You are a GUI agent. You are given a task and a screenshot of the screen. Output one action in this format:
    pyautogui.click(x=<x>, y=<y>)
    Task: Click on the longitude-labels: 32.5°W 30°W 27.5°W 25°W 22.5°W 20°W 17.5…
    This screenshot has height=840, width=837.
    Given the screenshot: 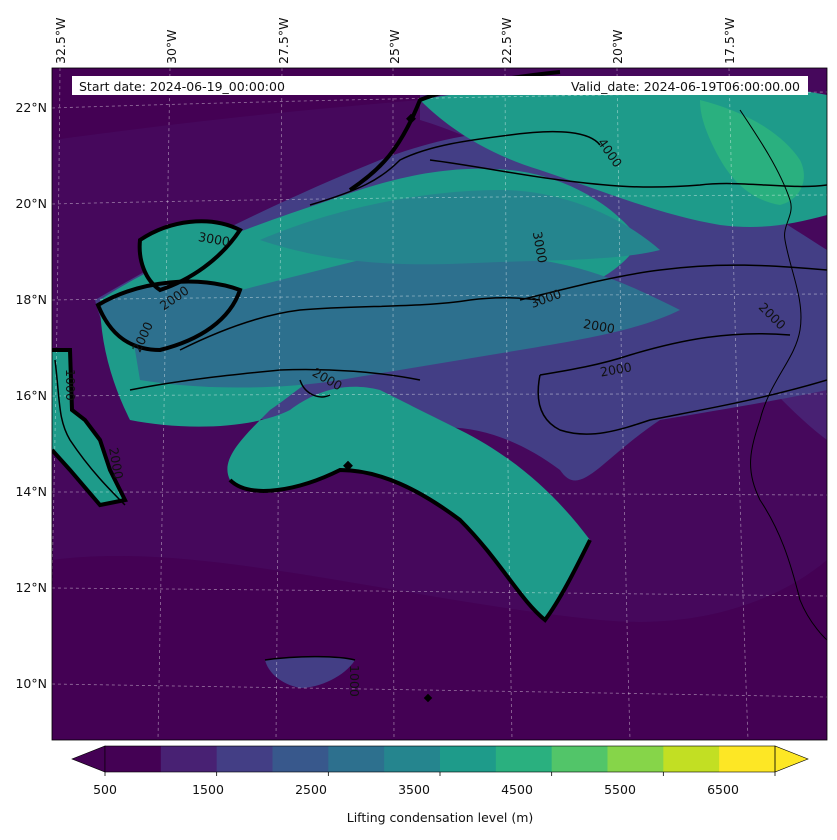 What is the action you would take?
    pyautogui.click(x=395, y=41)
    